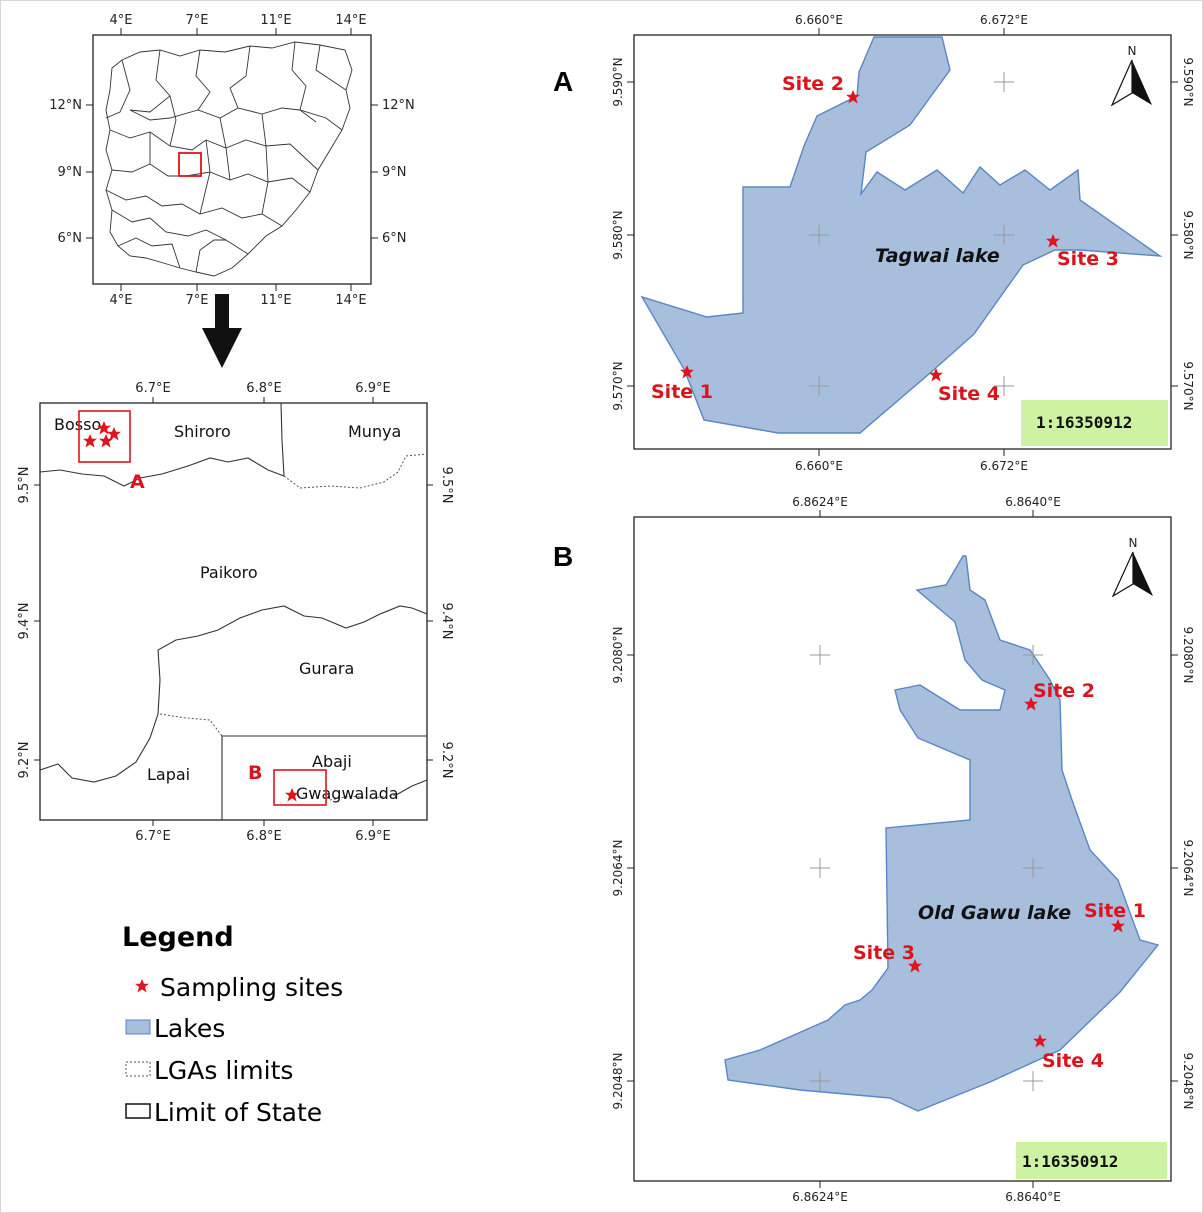 The height and width of the screenshot is (1213, 1203). What do you see at coordinates (137, 482) in the screenshot?
I see `box-label-a: A` at bounding box center [137, 482].